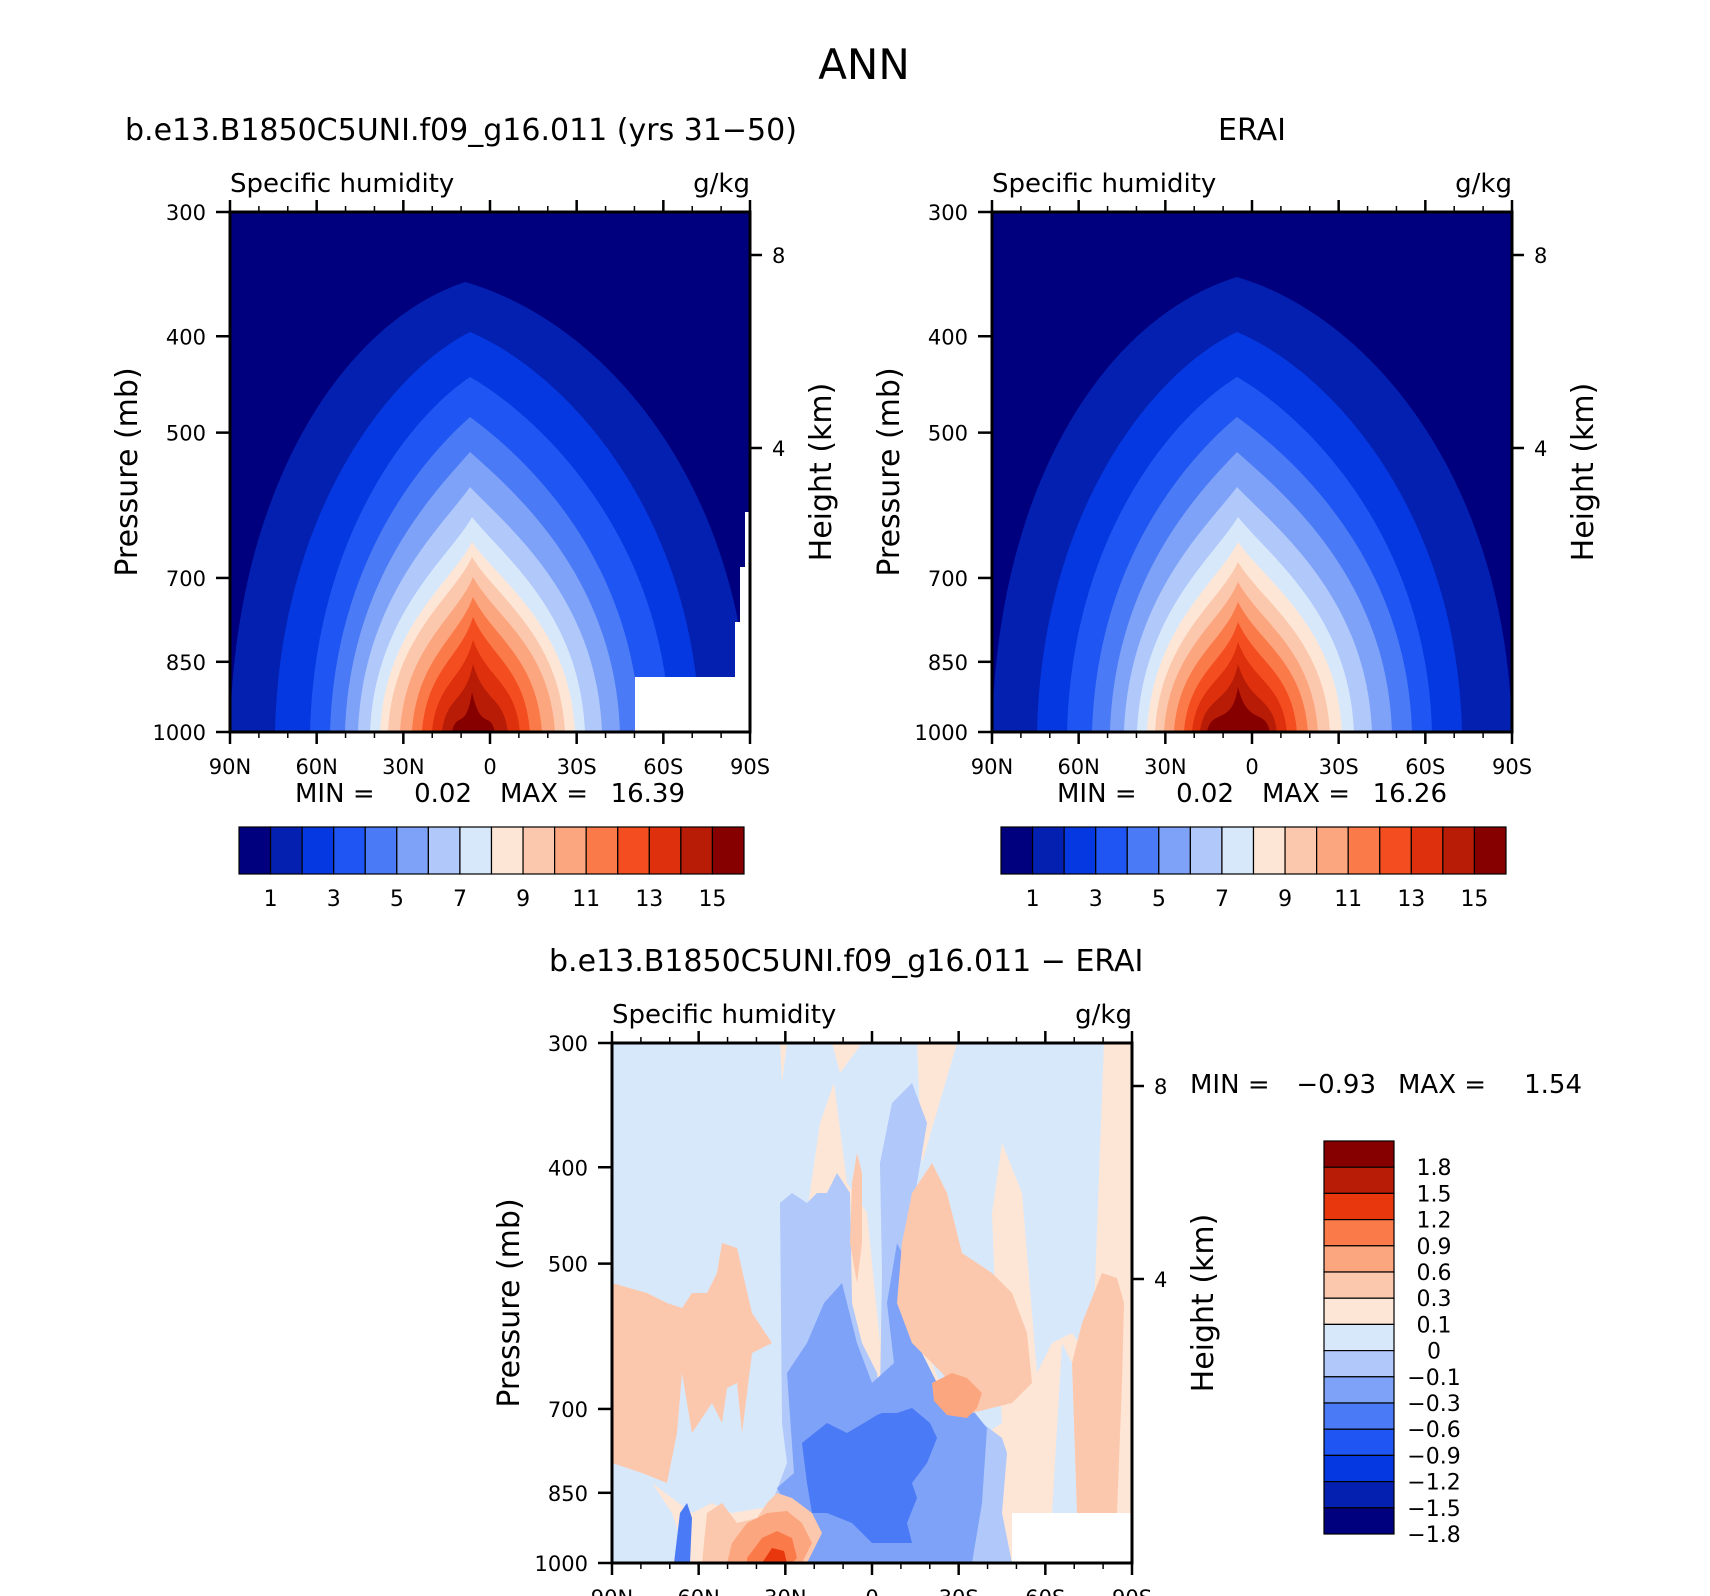 This screenshot has width=1710, height=1596. I want to click on axes-model: 90N 60N 30N 0 30S 60S 90S 300 400 500 700 850 1000 8 4, so click(469, 489).